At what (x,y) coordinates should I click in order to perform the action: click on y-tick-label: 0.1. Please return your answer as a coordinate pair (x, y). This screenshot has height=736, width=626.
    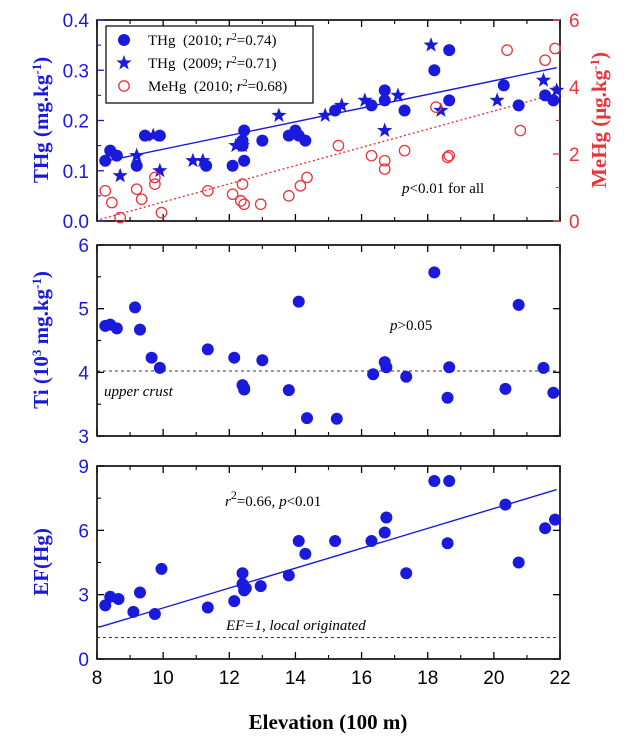
    Looking at the image, I should click on (76, 172).